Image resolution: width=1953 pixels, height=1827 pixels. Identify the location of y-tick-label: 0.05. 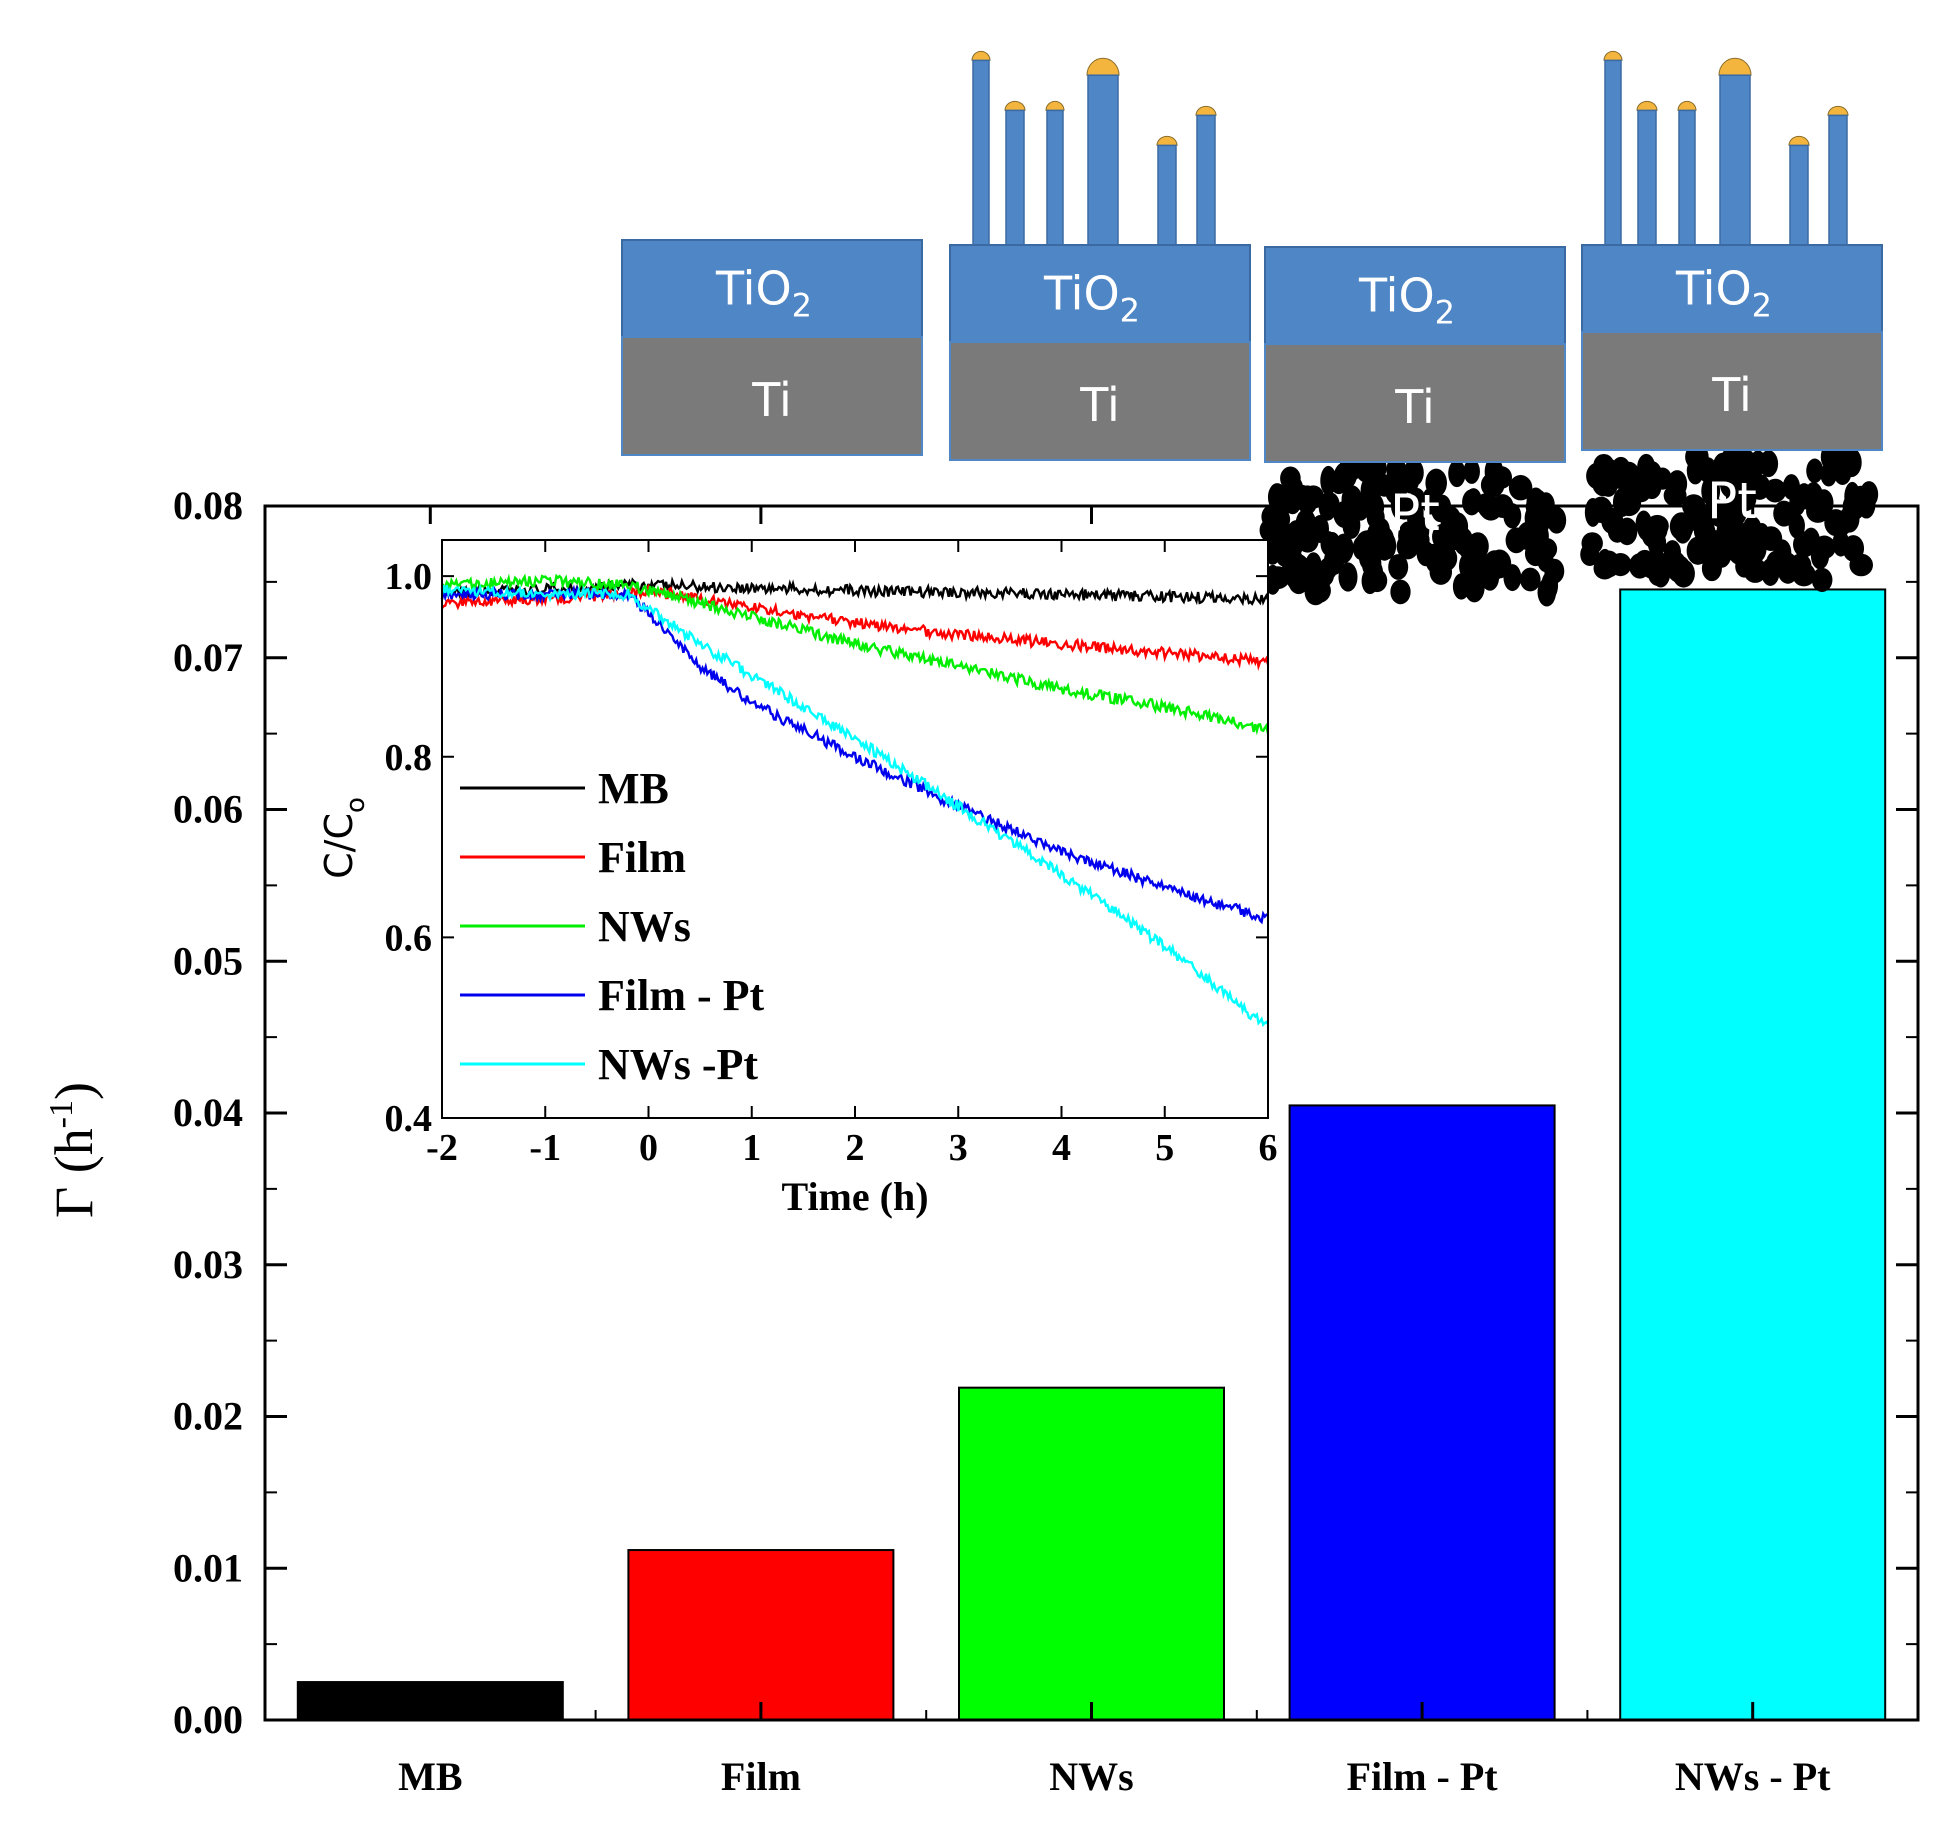
(208, 960).